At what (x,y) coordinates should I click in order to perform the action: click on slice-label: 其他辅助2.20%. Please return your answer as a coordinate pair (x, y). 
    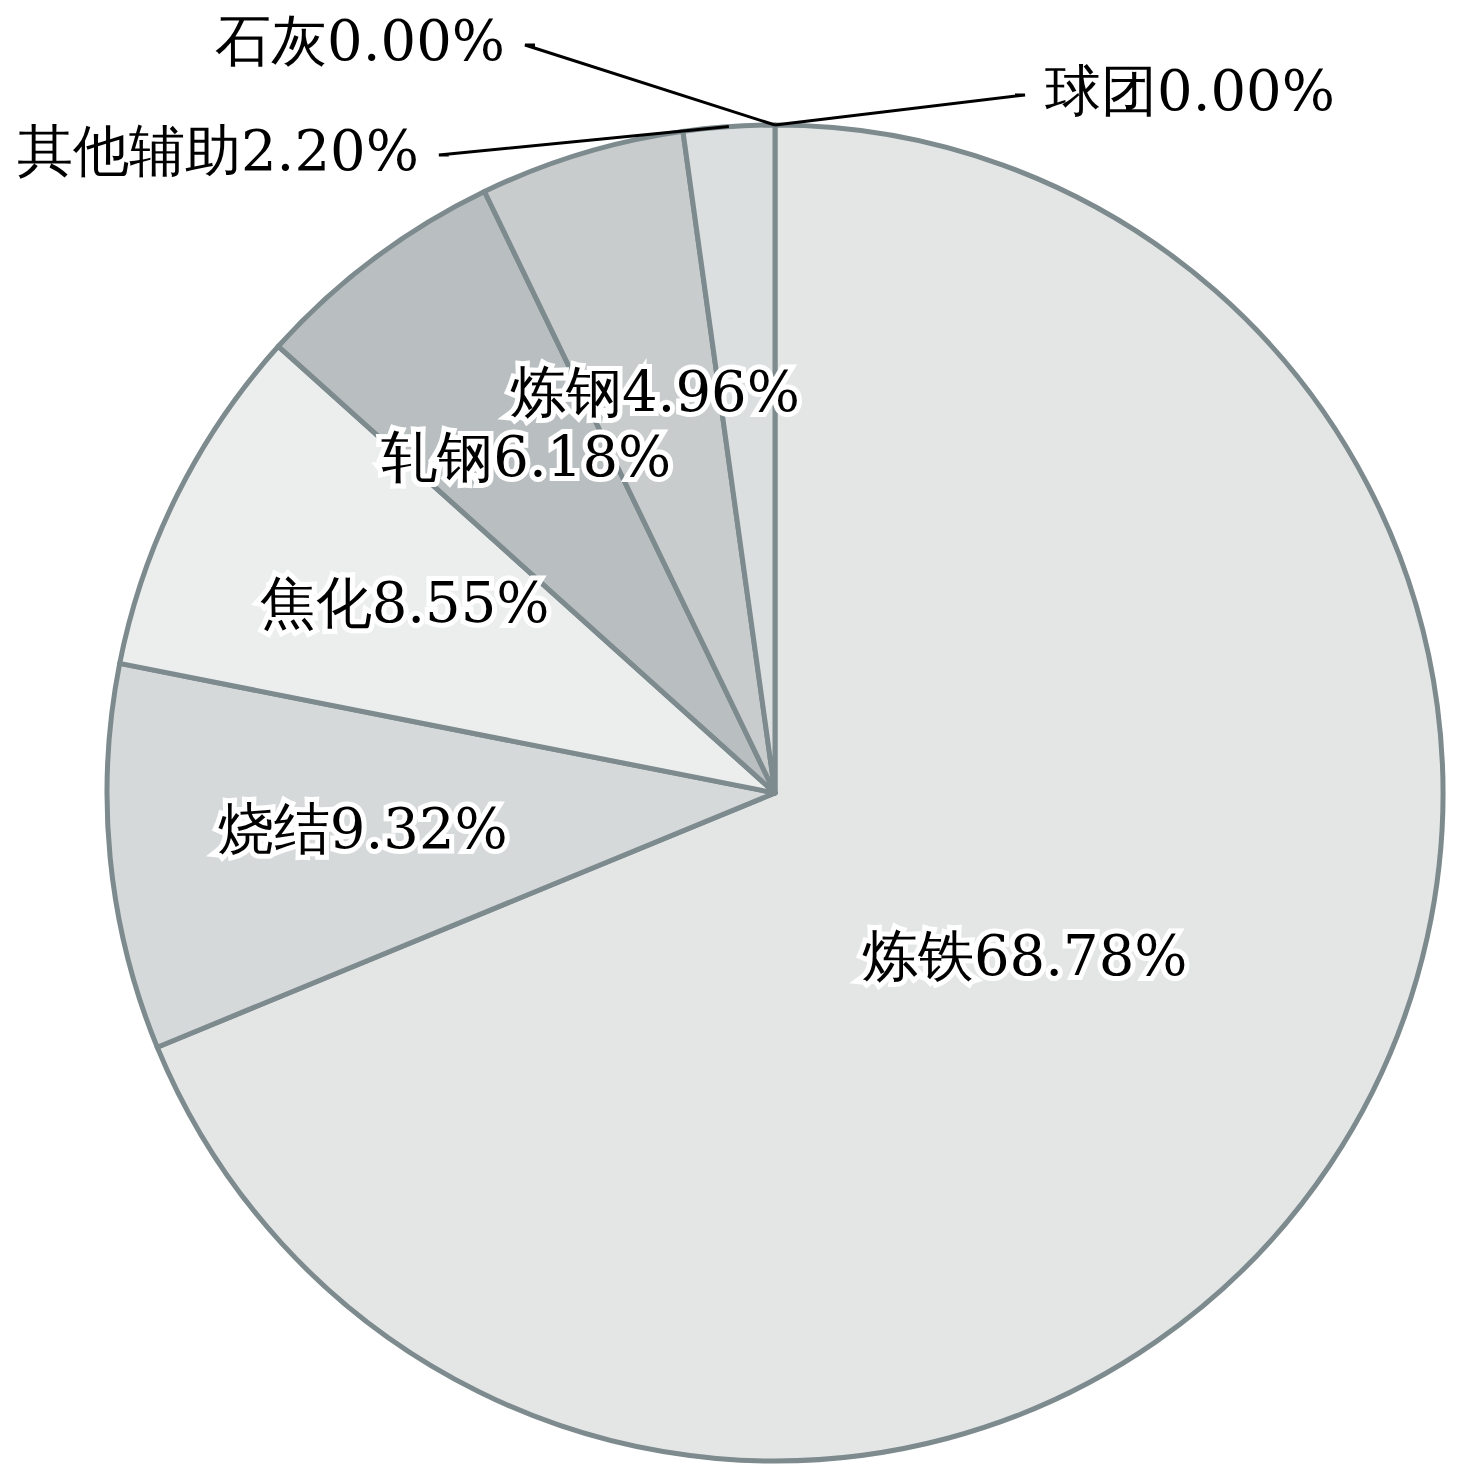
    Looking at the image, I should click on (217, 150).